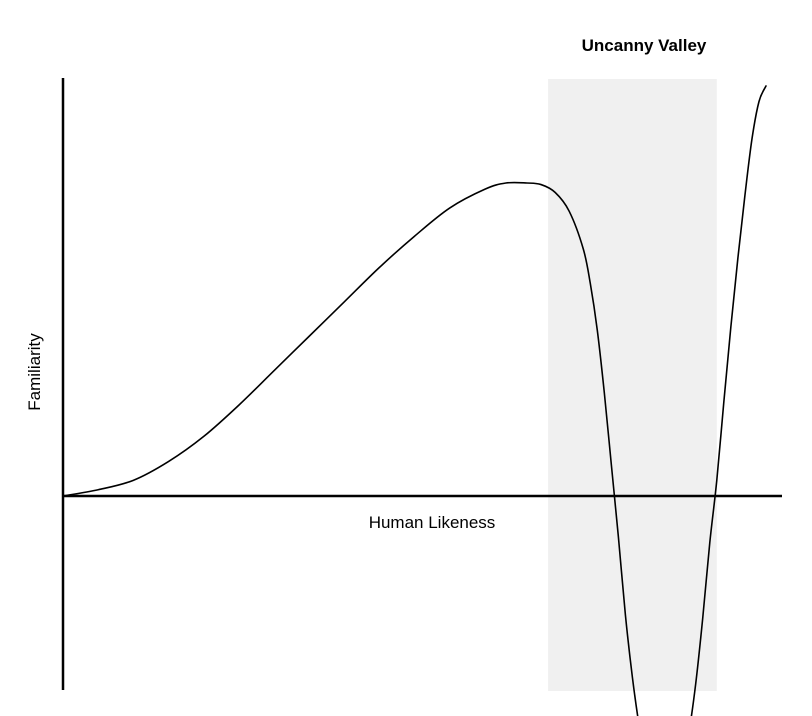 This screenshot has width=812, height=716. Describe the element at coordinates (432, 522) in the screenshot. I see `x-axis-label: Human Likeness` at that location.